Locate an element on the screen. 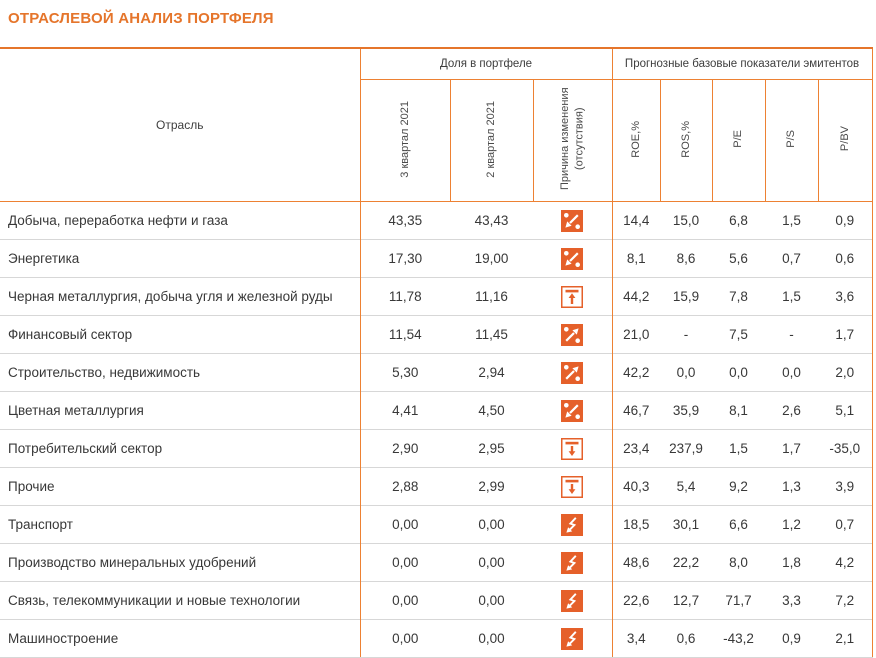  pe-value: 1,5 is located at coordinates (739, 448).